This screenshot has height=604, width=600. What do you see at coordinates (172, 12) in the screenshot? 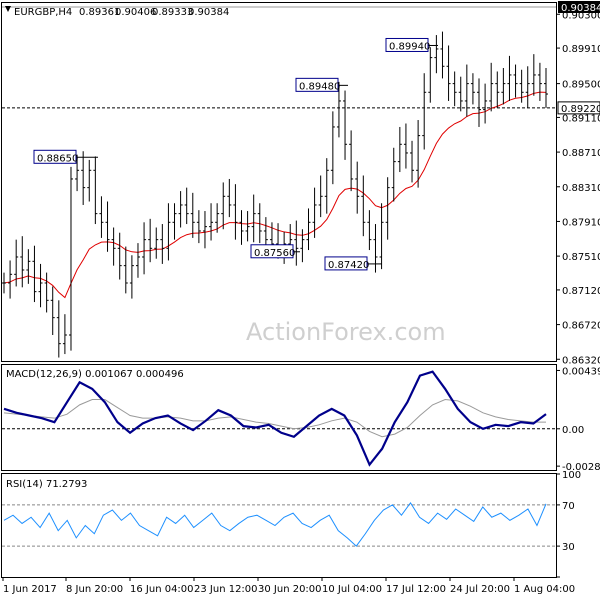
I see `low-value: 0.89333` at bounding box center [172, 12].